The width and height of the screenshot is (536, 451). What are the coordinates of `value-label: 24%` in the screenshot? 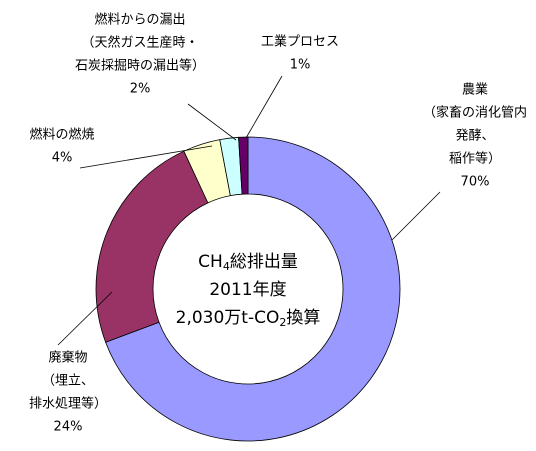 It's located at (68, 427).